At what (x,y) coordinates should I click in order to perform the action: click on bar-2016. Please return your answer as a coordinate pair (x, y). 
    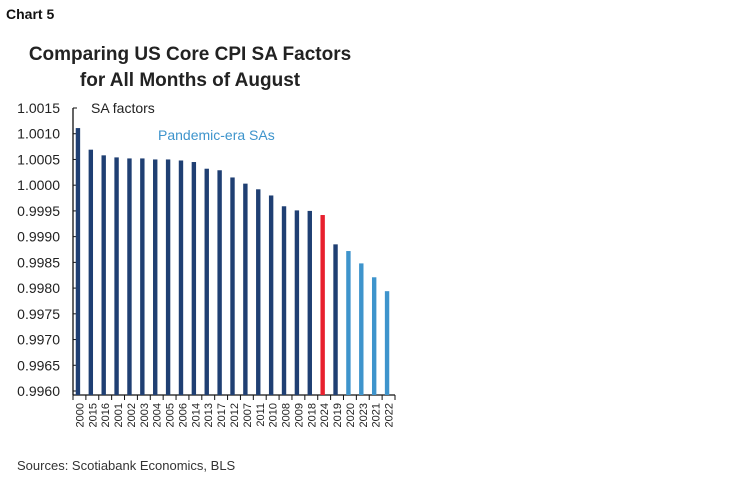
    Looking at the image, I should click on (103, 275).